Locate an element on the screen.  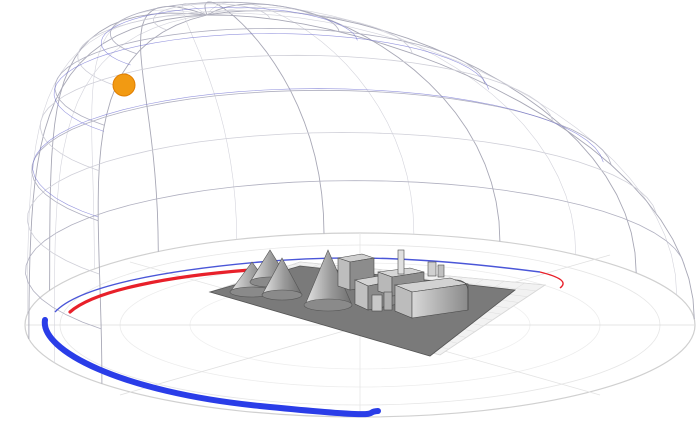
equinox-sun-path is located at coordinates (297, 285).